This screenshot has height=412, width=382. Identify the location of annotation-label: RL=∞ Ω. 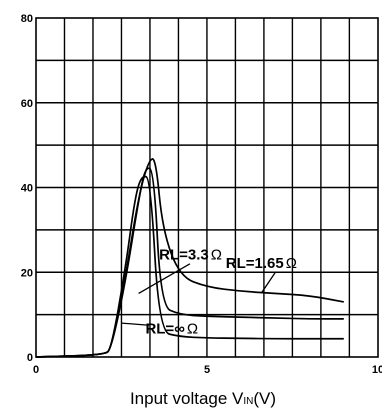
(171, 329).